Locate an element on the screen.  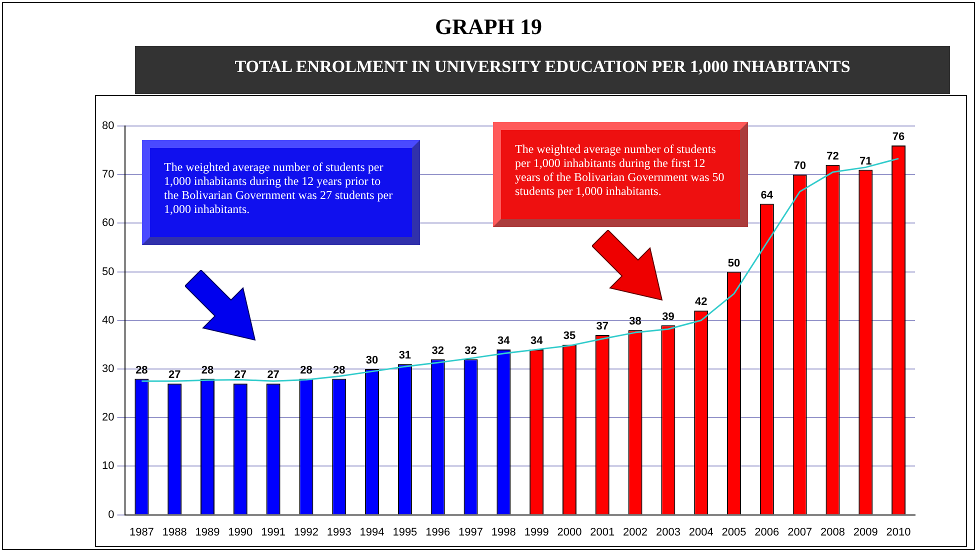
x-tick-label: 1997 is located at coordinates (470, 532).